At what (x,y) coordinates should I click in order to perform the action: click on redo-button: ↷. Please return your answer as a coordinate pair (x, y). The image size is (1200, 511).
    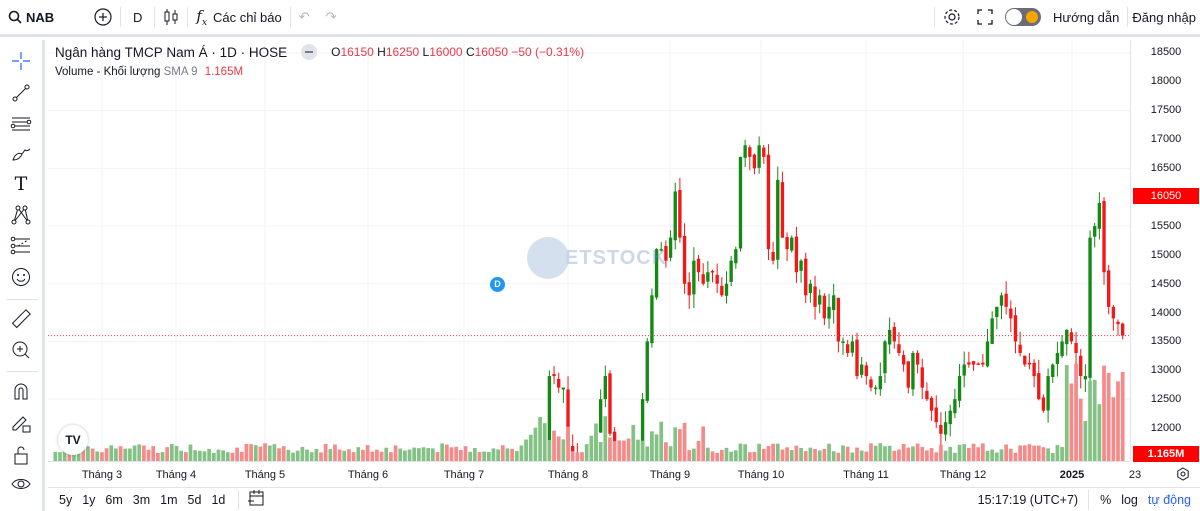
    Looking at the image, I should click on (331, 18).